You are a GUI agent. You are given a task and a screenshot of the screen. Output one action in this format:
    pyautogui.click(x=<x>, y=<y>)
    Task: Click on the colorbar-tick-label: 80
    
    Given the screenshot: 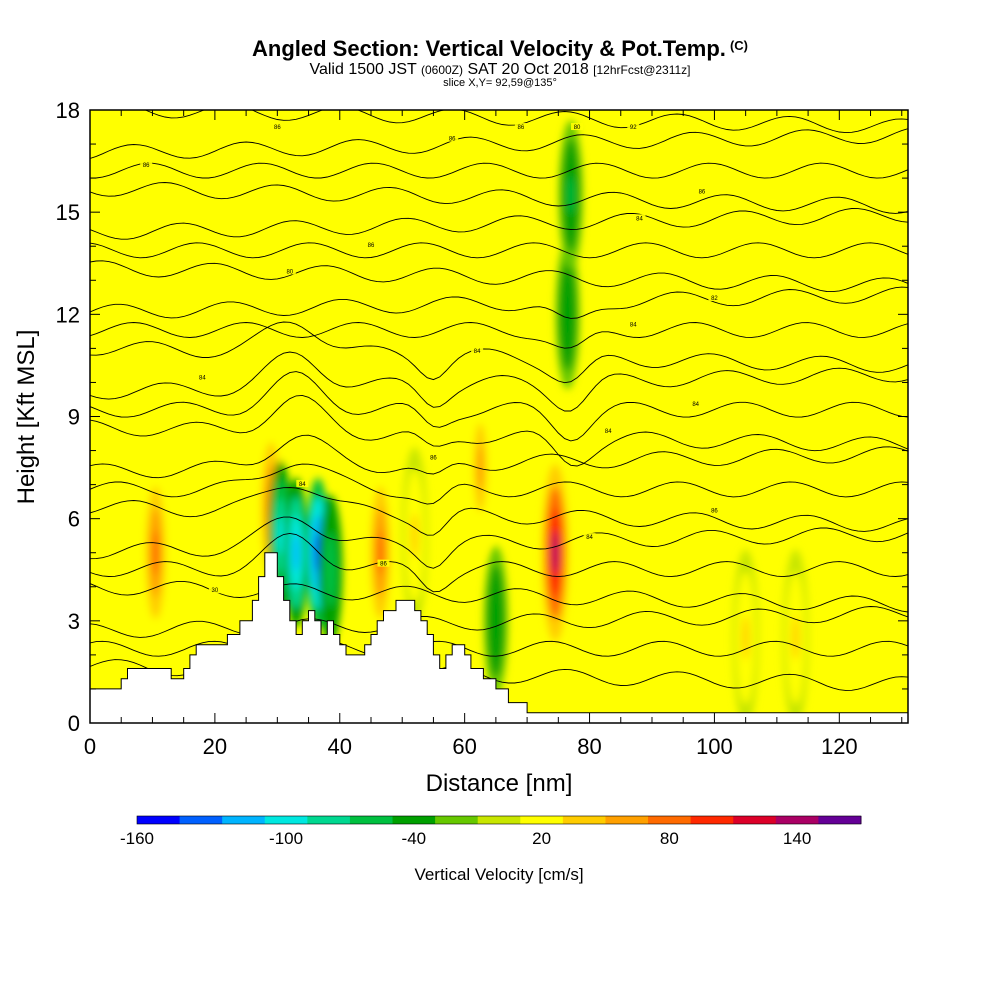 What is the action you would take?
    pyautogui.click(x=669, y=838)
    